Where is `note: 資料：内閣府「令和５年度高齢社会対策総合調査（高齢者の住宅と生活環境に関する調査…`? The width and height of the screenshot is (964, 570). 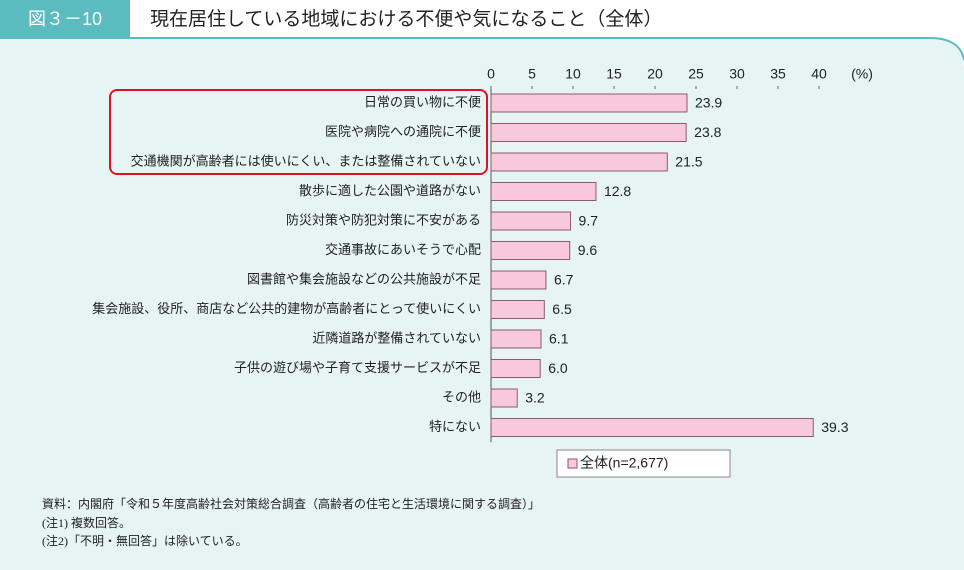
note: 資料：内閣府「令和５年度高齢社会対策総合調査（高齢者の住宅と生活環境に関する調査… is located at coordinates (291, 503).